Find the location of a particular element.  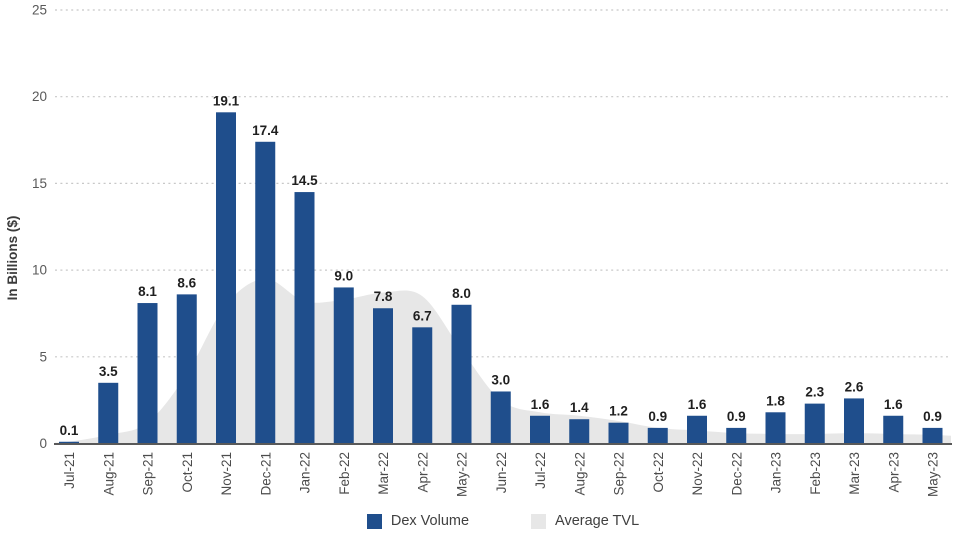

x-tick-label: May-23 is located at coordinates (933, 474).